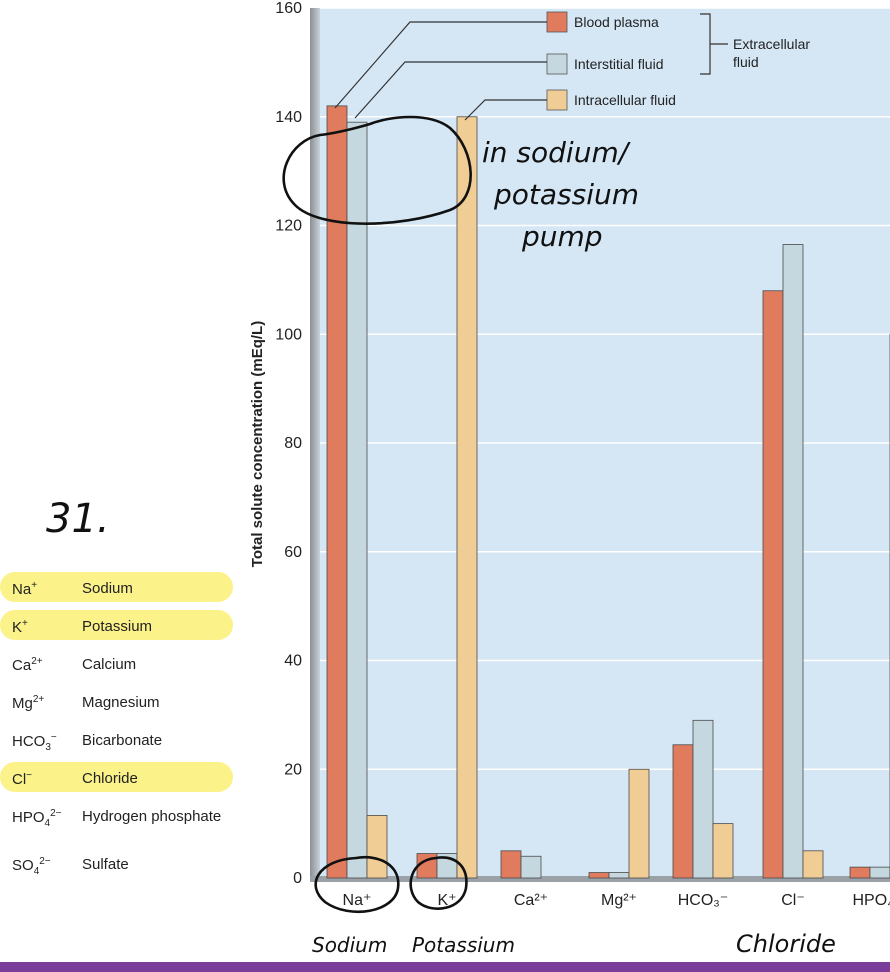  I want to click on x-tick-label: HCO₃⁻, so click(703, 900).